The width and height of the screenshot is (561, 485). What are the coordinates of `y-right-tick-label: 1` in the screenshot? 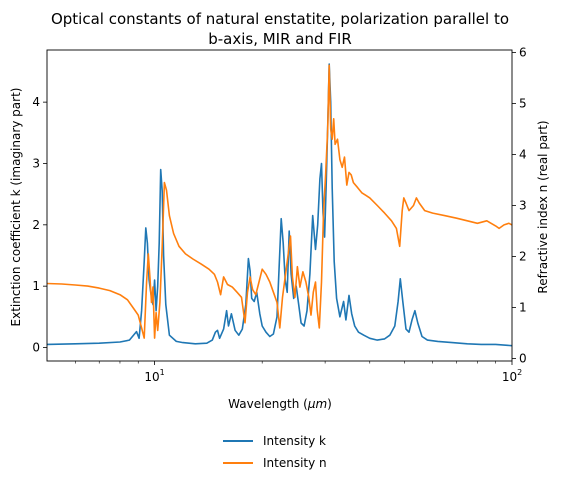 It's located at (523, 307).